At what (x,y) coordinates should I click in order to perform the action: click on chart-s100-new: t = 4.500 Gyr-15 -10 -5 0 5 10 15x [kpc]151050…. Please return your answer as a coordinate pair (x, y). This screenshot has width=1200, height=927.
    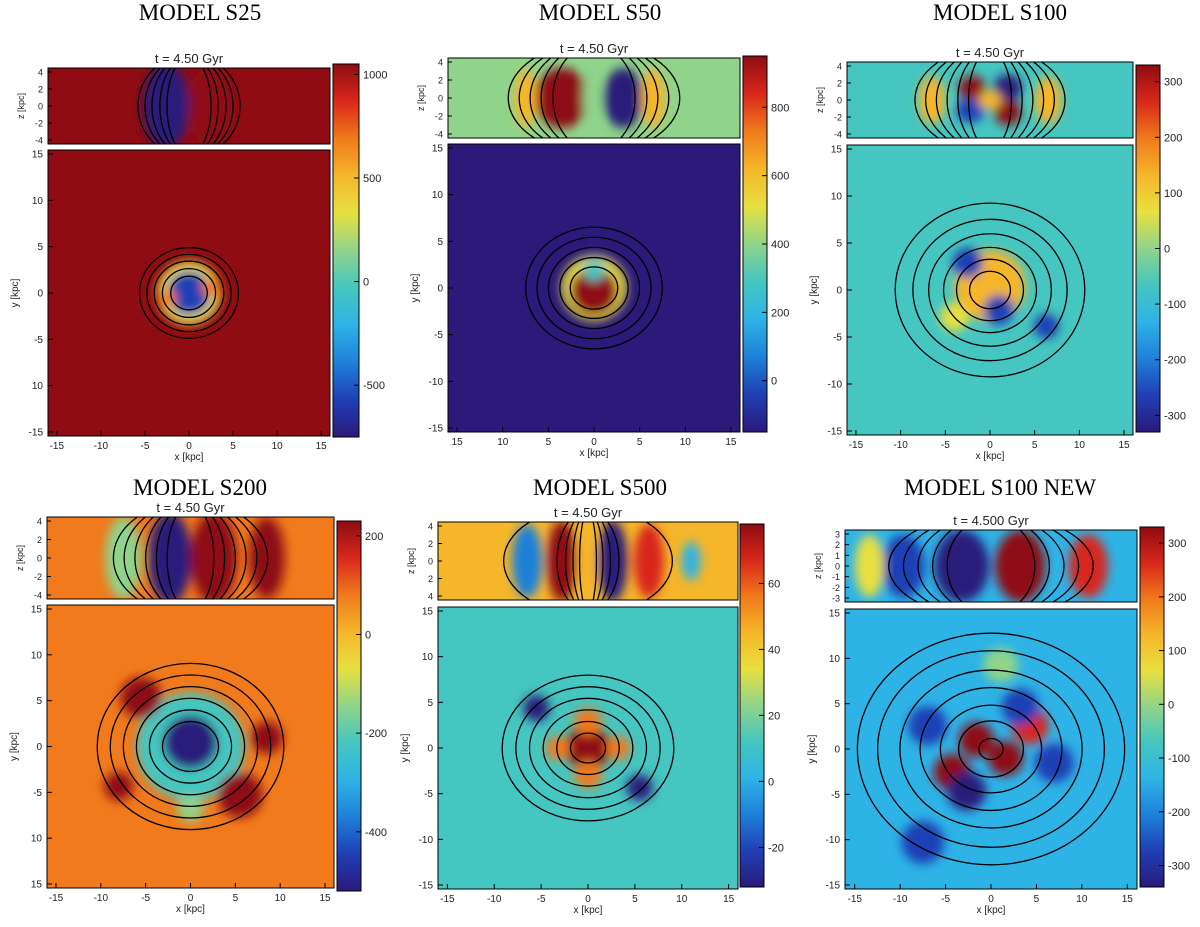
    Looking at the image, I should click on (998, 714).